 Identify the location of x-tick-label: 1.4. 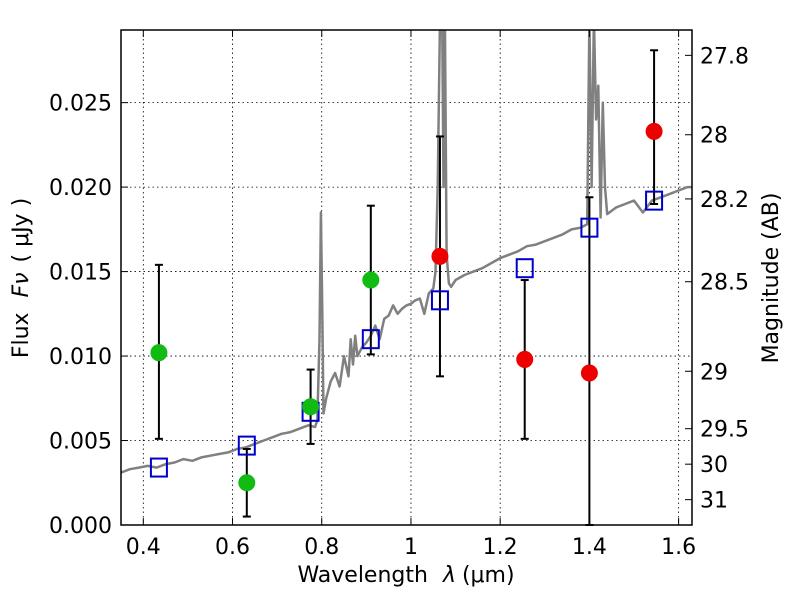
(589, 547).